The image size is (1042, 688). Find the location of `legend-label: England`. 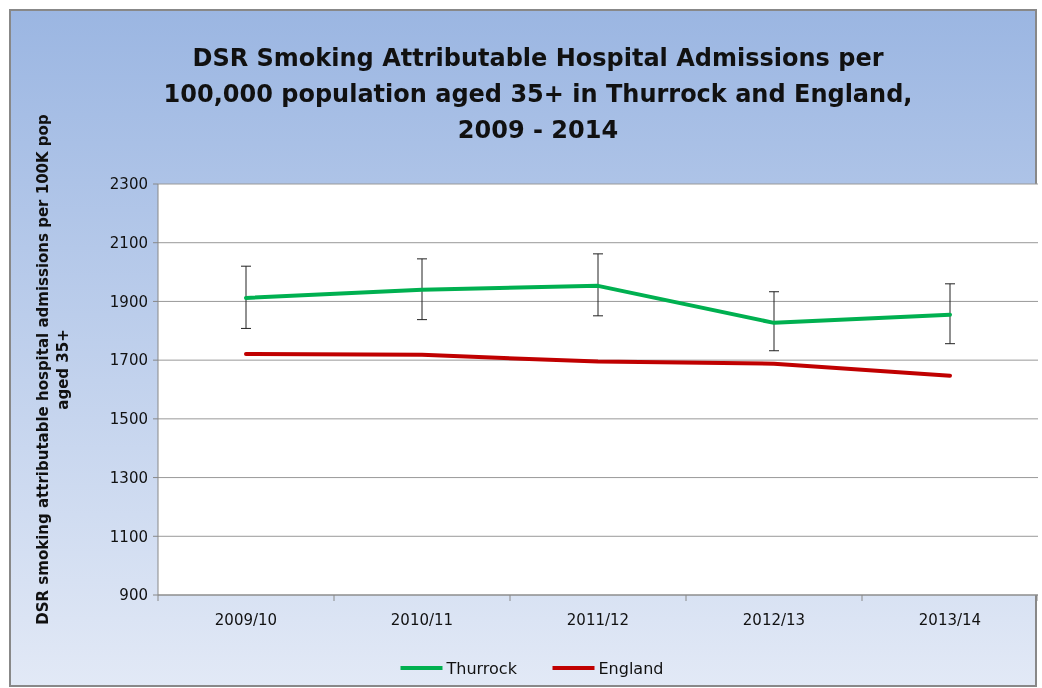

legend-label: England is located at coordinates (631, 668).